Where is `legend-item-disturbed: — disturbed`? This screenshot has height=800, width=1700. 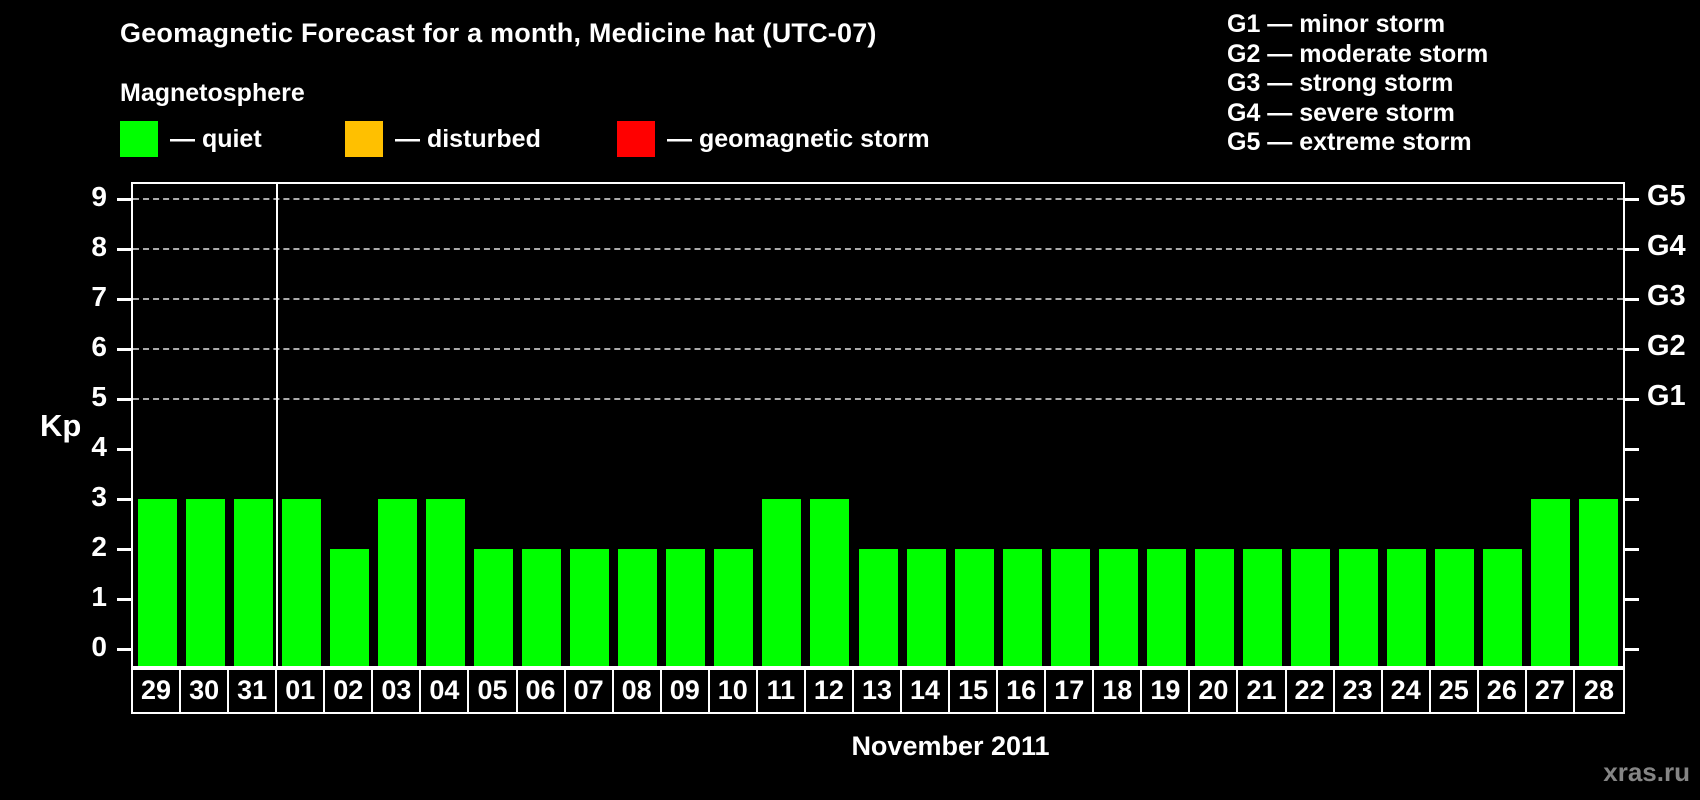 legend-item-disturbed: — disturbed is located at coordinates (443, 139).